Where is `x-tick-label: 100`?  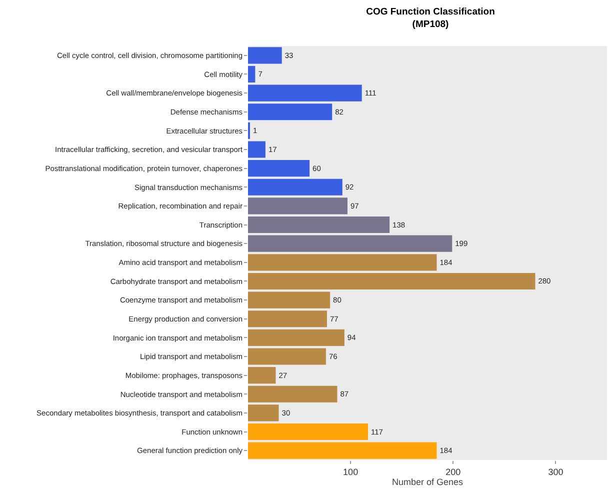 x-tick-label: 100 is located at coordinates (350, 471).